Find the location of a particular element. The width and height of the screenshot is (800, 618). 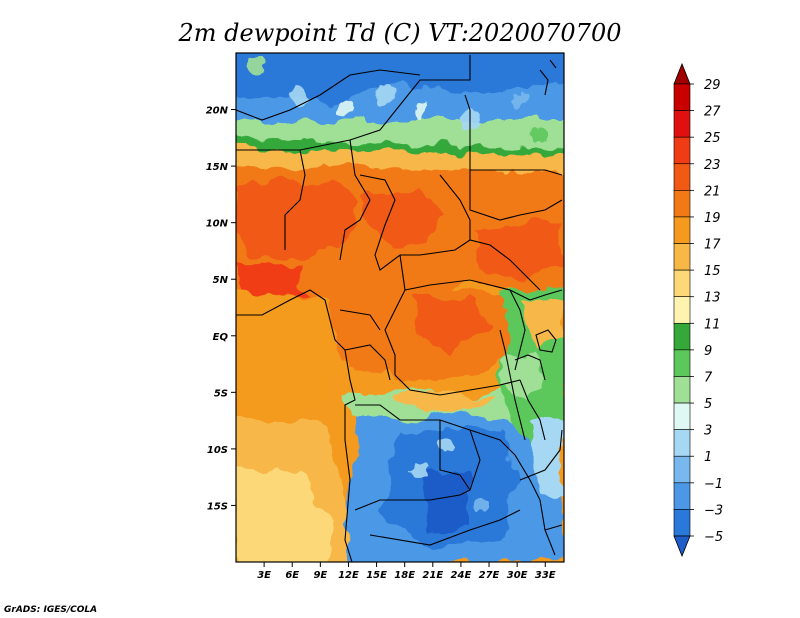

colorbar-label: 13 is located at coordinates (712, 298).